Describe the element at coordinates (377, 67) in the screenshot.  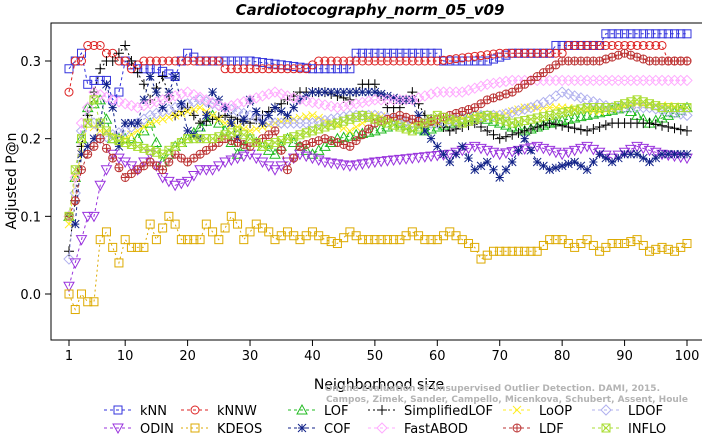
I see `series-line-knn` at that location.